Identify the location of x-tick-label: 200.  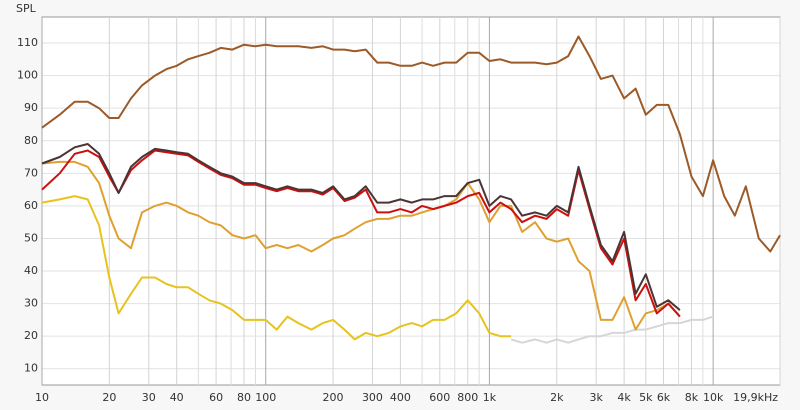
(333, 397).